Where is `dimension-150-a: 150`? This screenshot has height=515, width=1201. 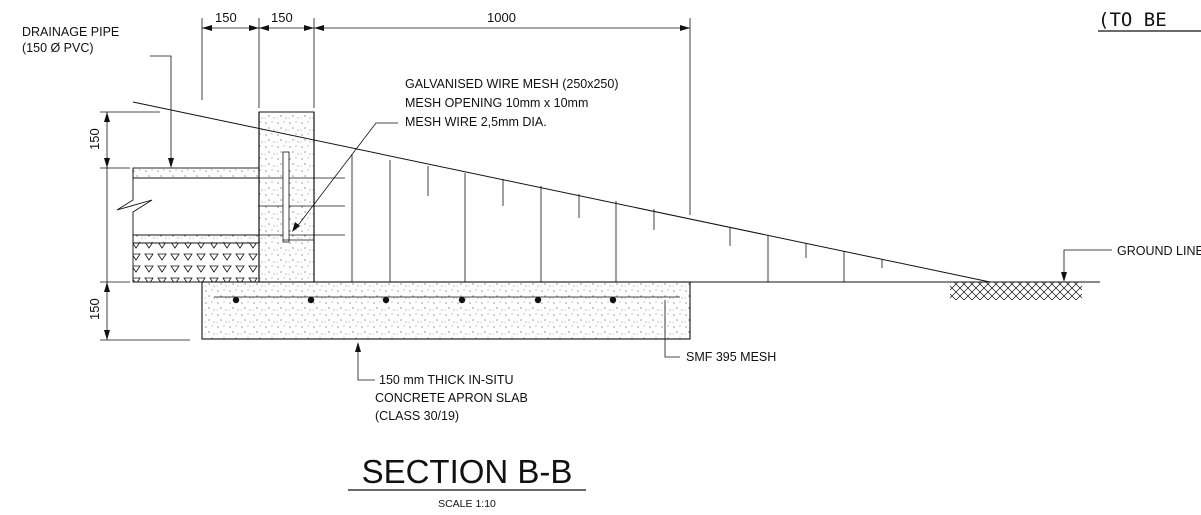
dimension-150-a: 150 is located at coordinates (226, 17).